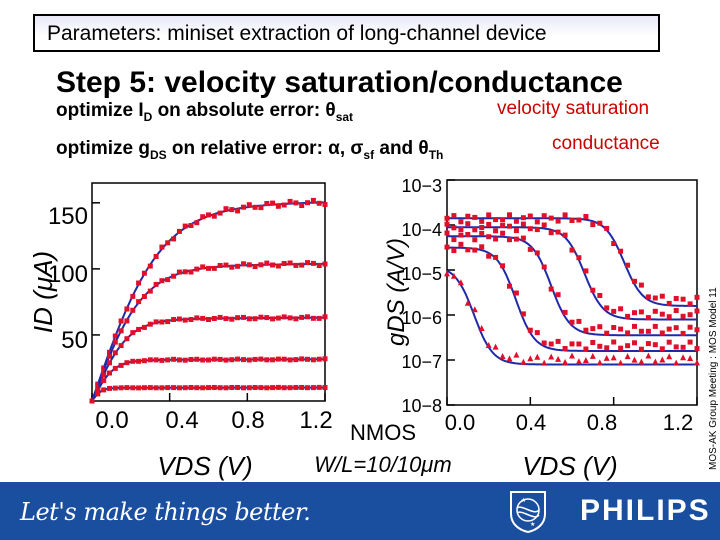 This screenshot has height=540, width=720. What do you see at coordinates (315, 420) in the screenshot?
I see `id-xtick-12: 1.2` at bounding box center [315, 420].